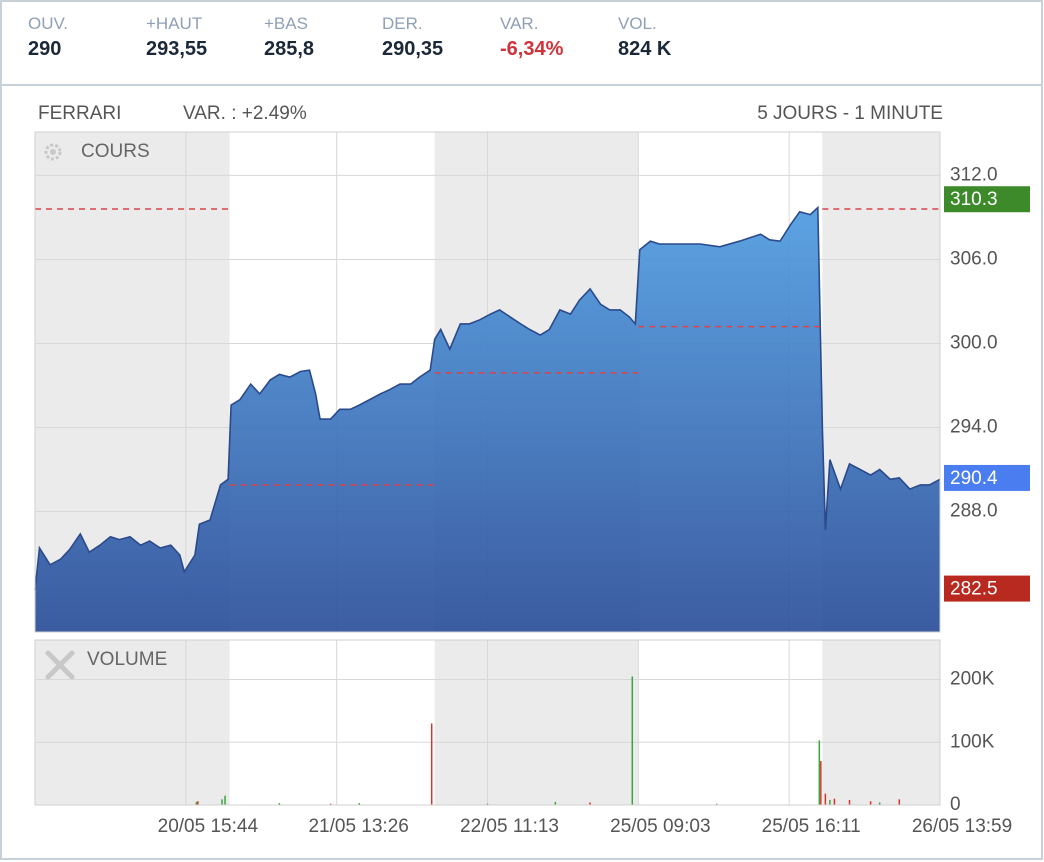  I want to click on stat-value: -6,34%, so click(532, 49).